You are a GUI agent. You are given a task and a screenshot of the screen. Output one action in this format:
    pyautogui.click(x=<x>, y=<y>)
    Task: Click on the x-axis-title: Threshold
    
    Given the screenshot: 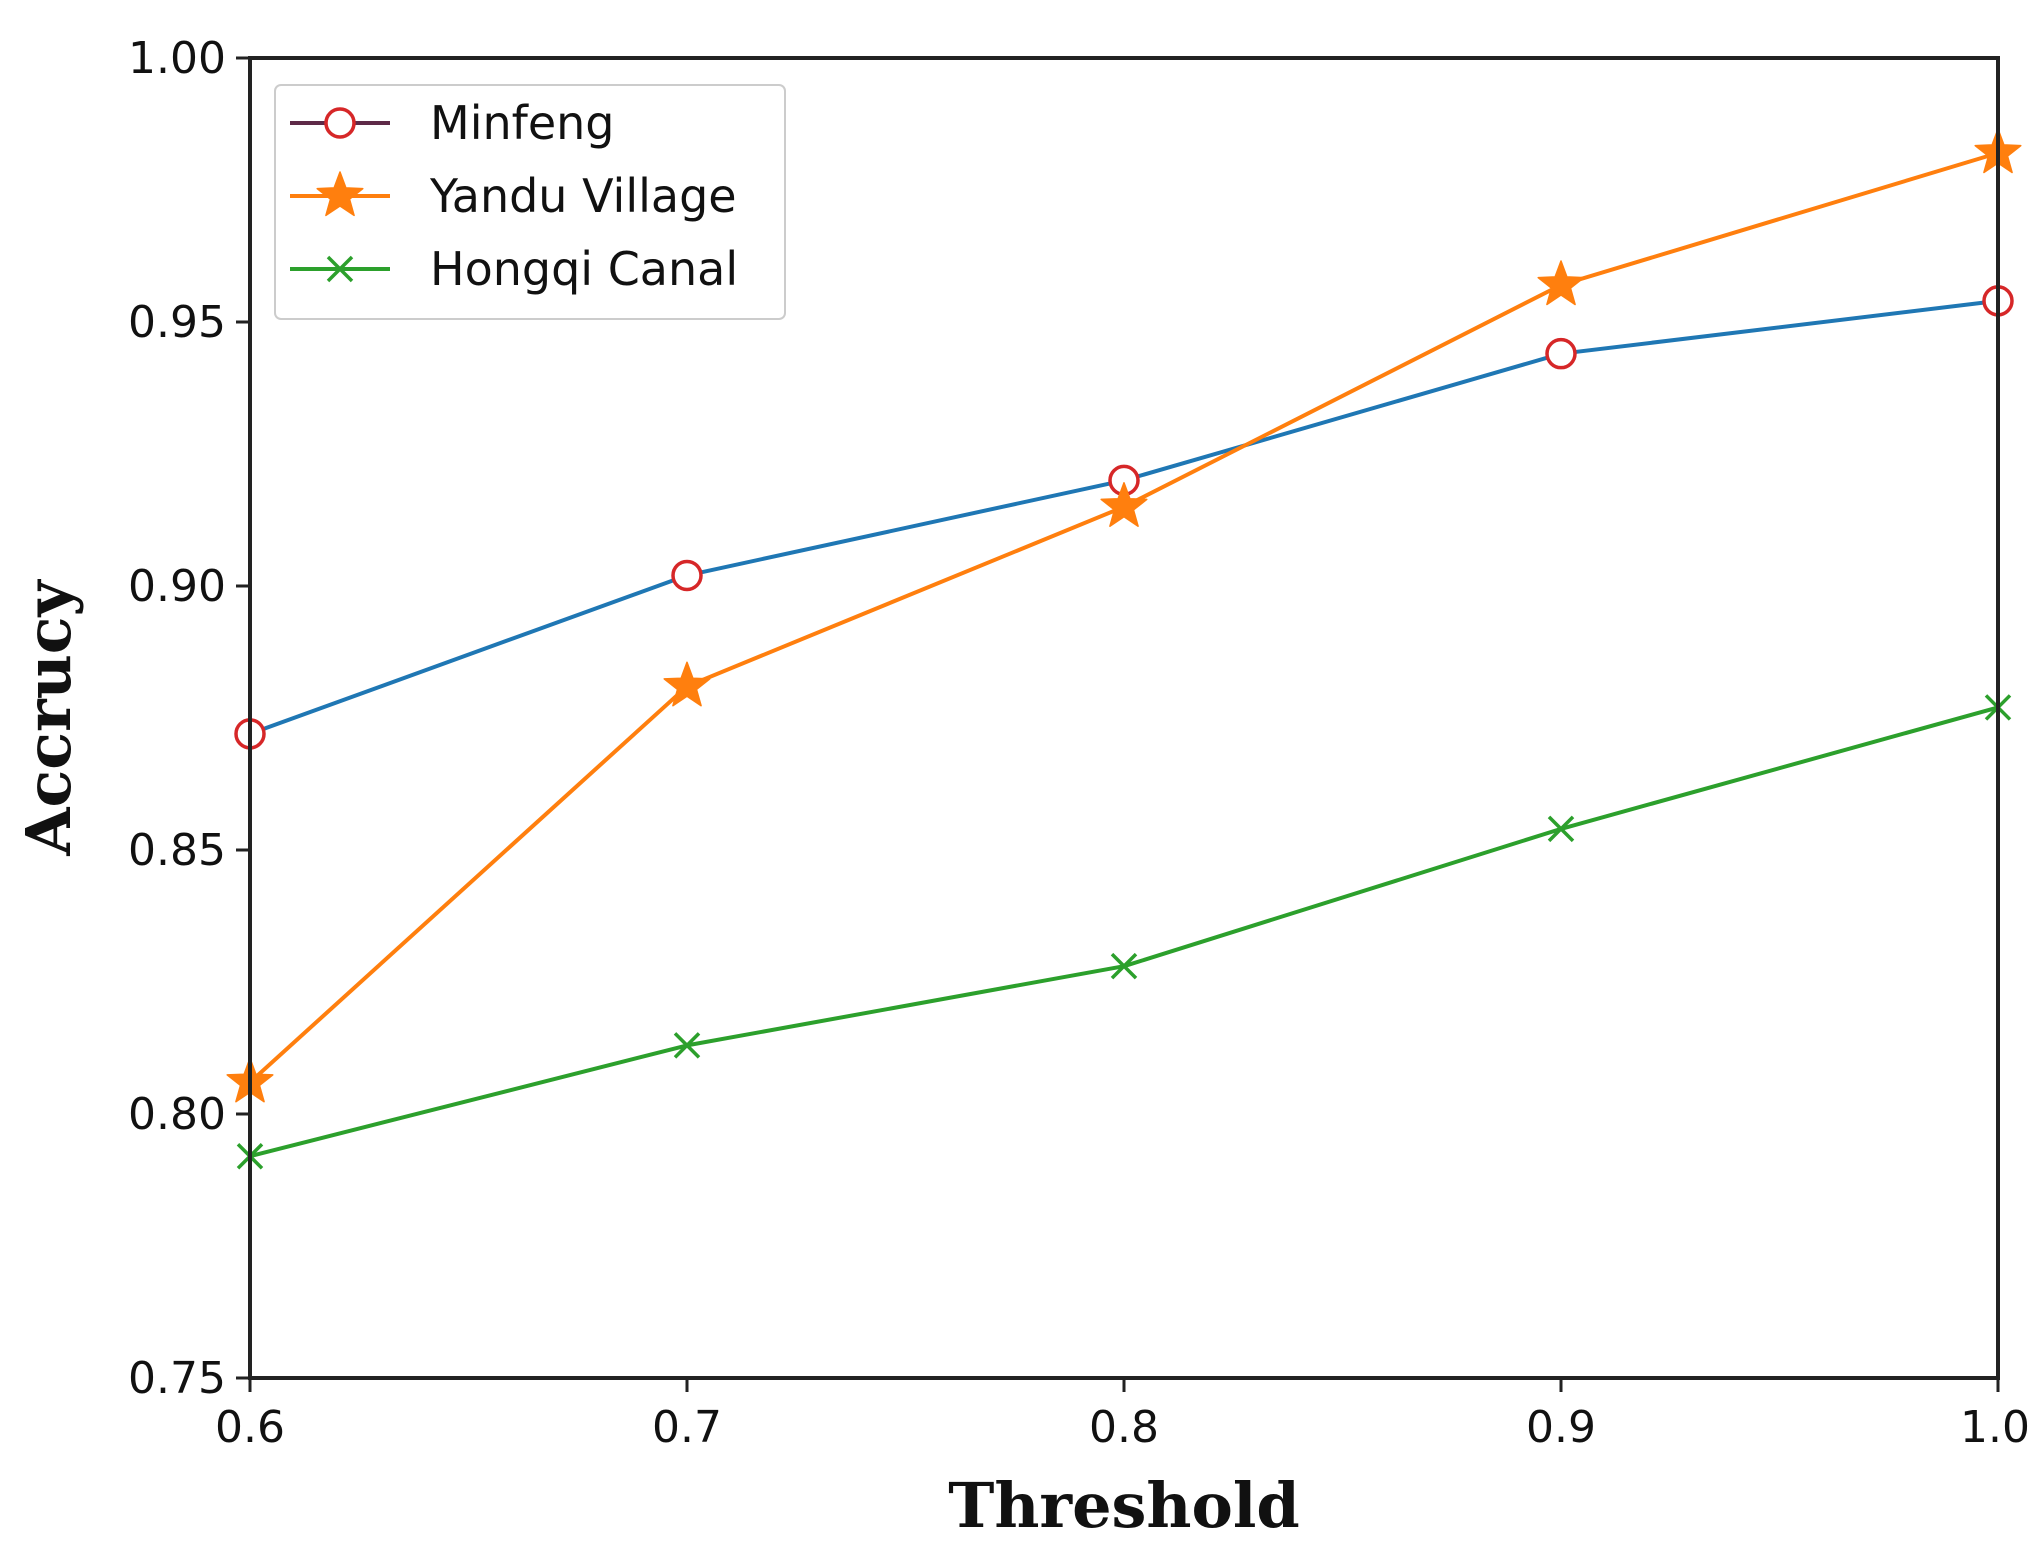 What is the action you would take?
    pyautogui.click(x=1124, y=1505)
    